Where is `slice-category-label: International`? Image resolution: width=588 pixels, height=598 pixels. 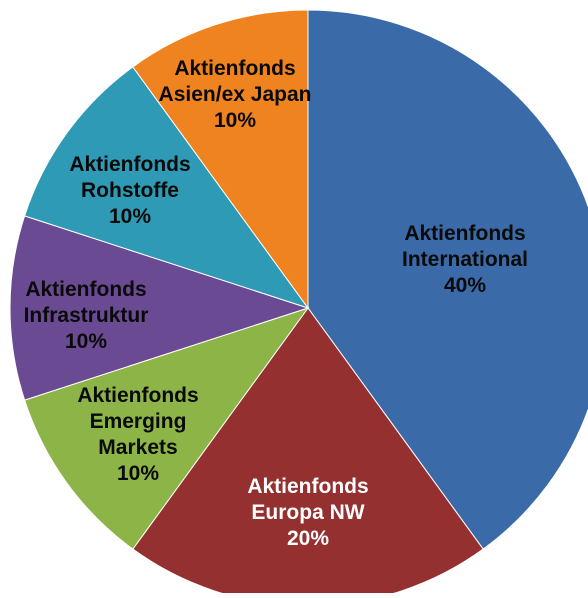 slice-category-label: International is located at coordinates (465, 259).